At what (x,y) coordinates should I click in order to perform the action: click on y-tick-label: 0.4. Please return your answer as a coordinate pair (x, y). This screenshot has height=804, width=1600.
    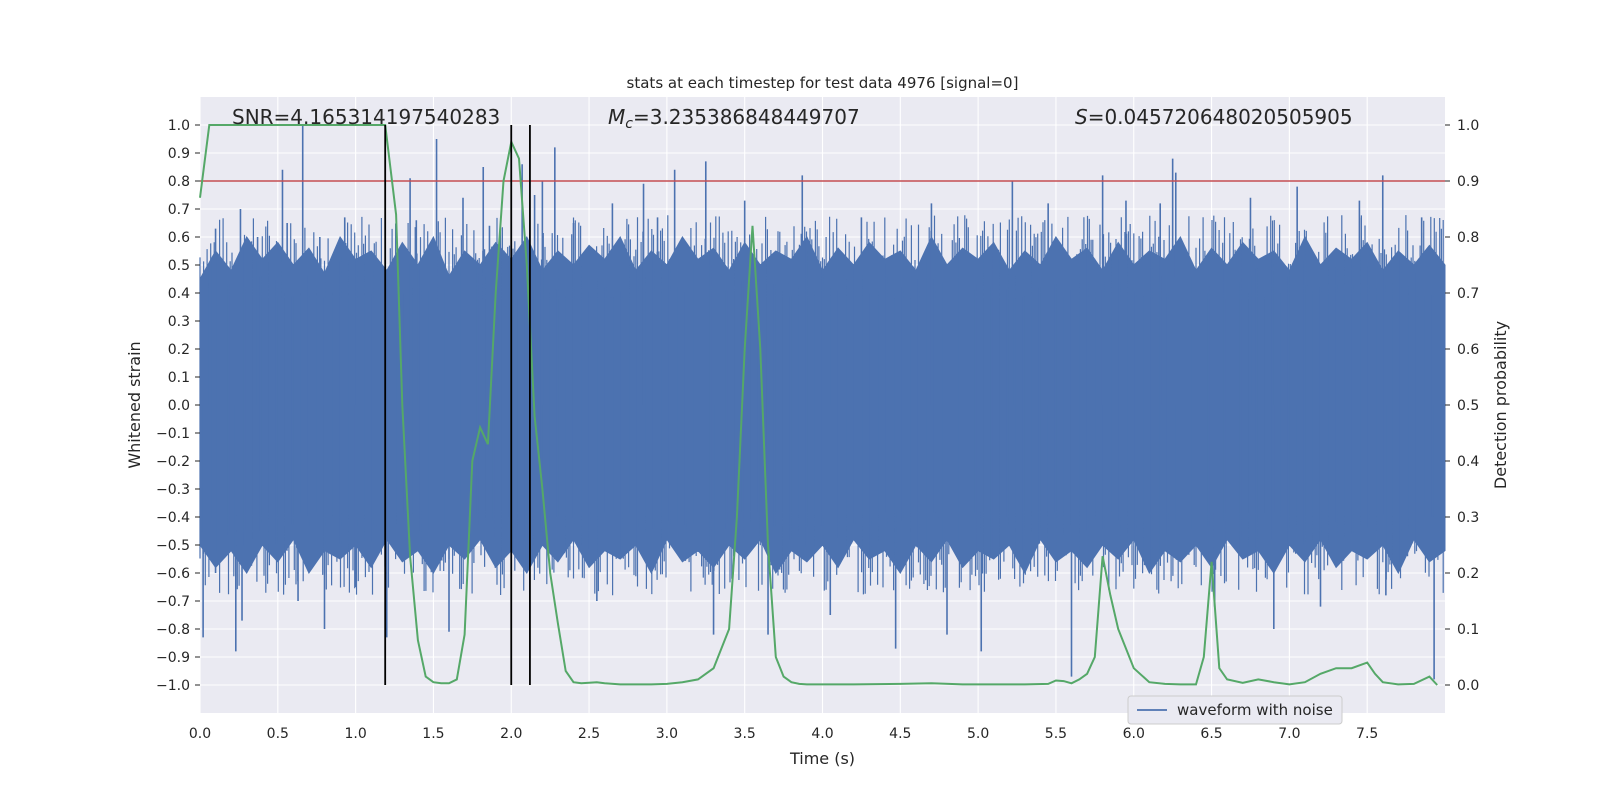
    Looking at the image, I should click on (179, 294).